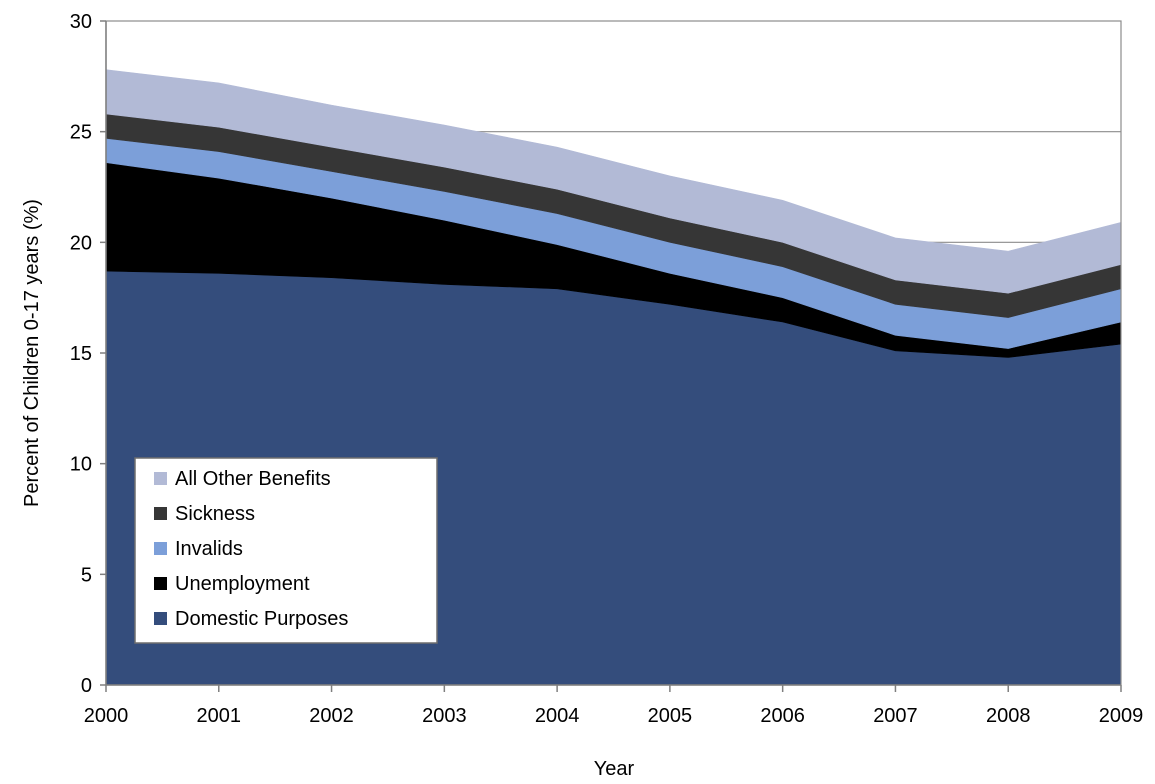 The image size is (1155, 784). Describe the element at coordinates (160, 583) in the screenshot. I see `legend-swatch-unemployment` at that location.